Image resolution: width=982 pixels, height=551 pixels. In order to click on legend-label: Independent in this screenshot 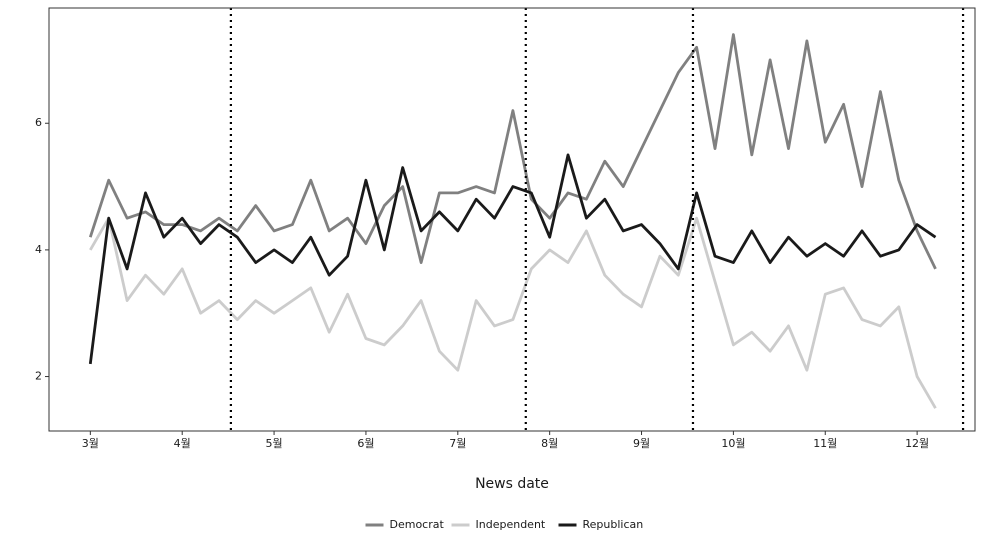, I will do `click(511, 524)`.